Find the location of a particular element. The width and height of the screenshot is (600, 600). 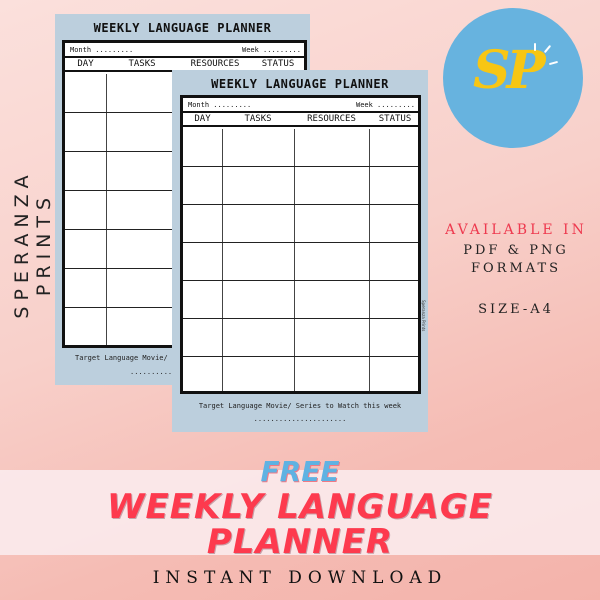

available-in-label: AVAILABLE IN is located at coordinates (516, 230).